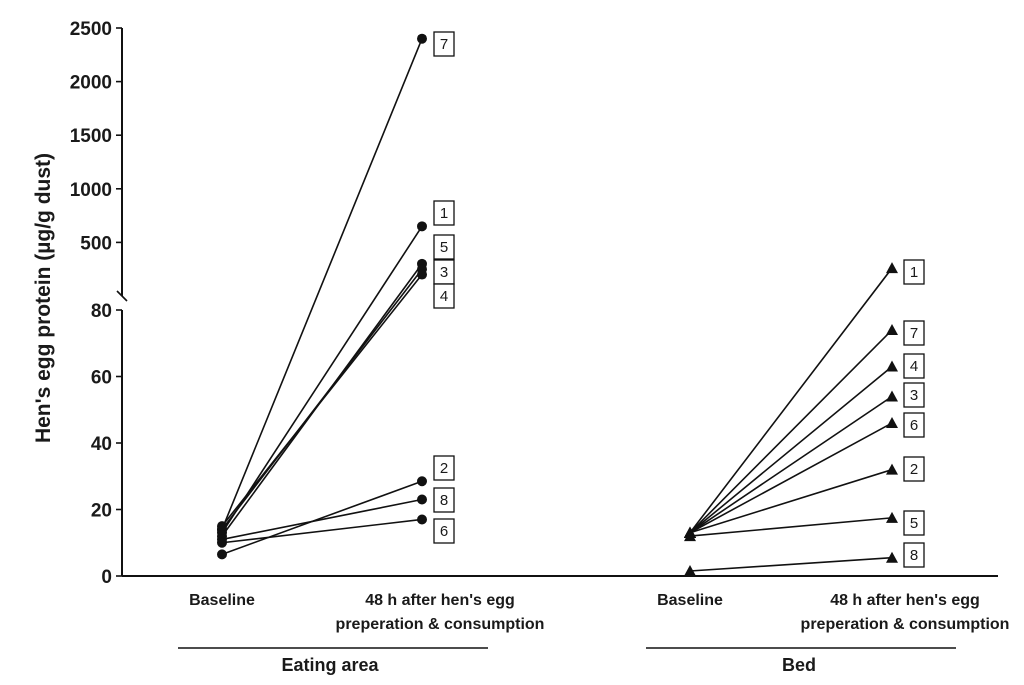 The height and width of the screenshot is (685, 1024). What do you see at coordinates (91, 29) in the screenshot?
I see `y-tick-label: 2500` at bounding box center [91, 29].